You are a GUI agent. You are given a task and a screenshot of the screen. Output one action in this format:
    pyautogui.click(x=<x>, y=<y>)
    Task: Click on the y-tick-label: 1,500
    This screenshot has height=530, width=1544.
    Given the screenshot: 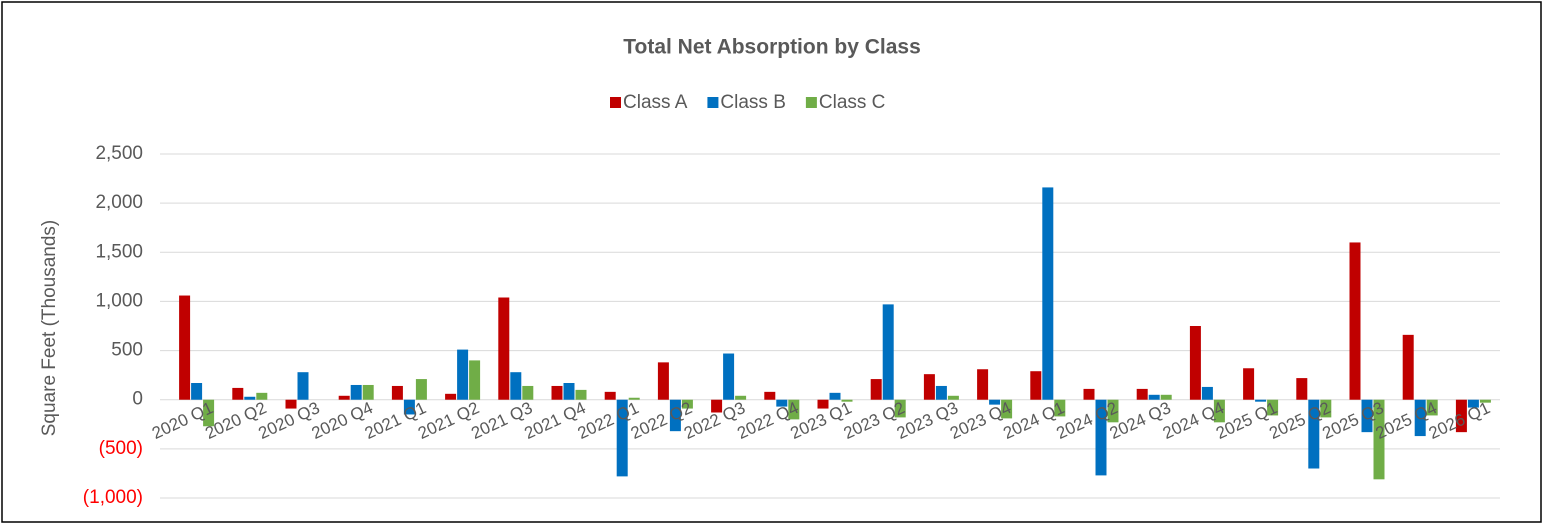 What is the action you would take?
    pyautogui.click(x=119, y=251)
    